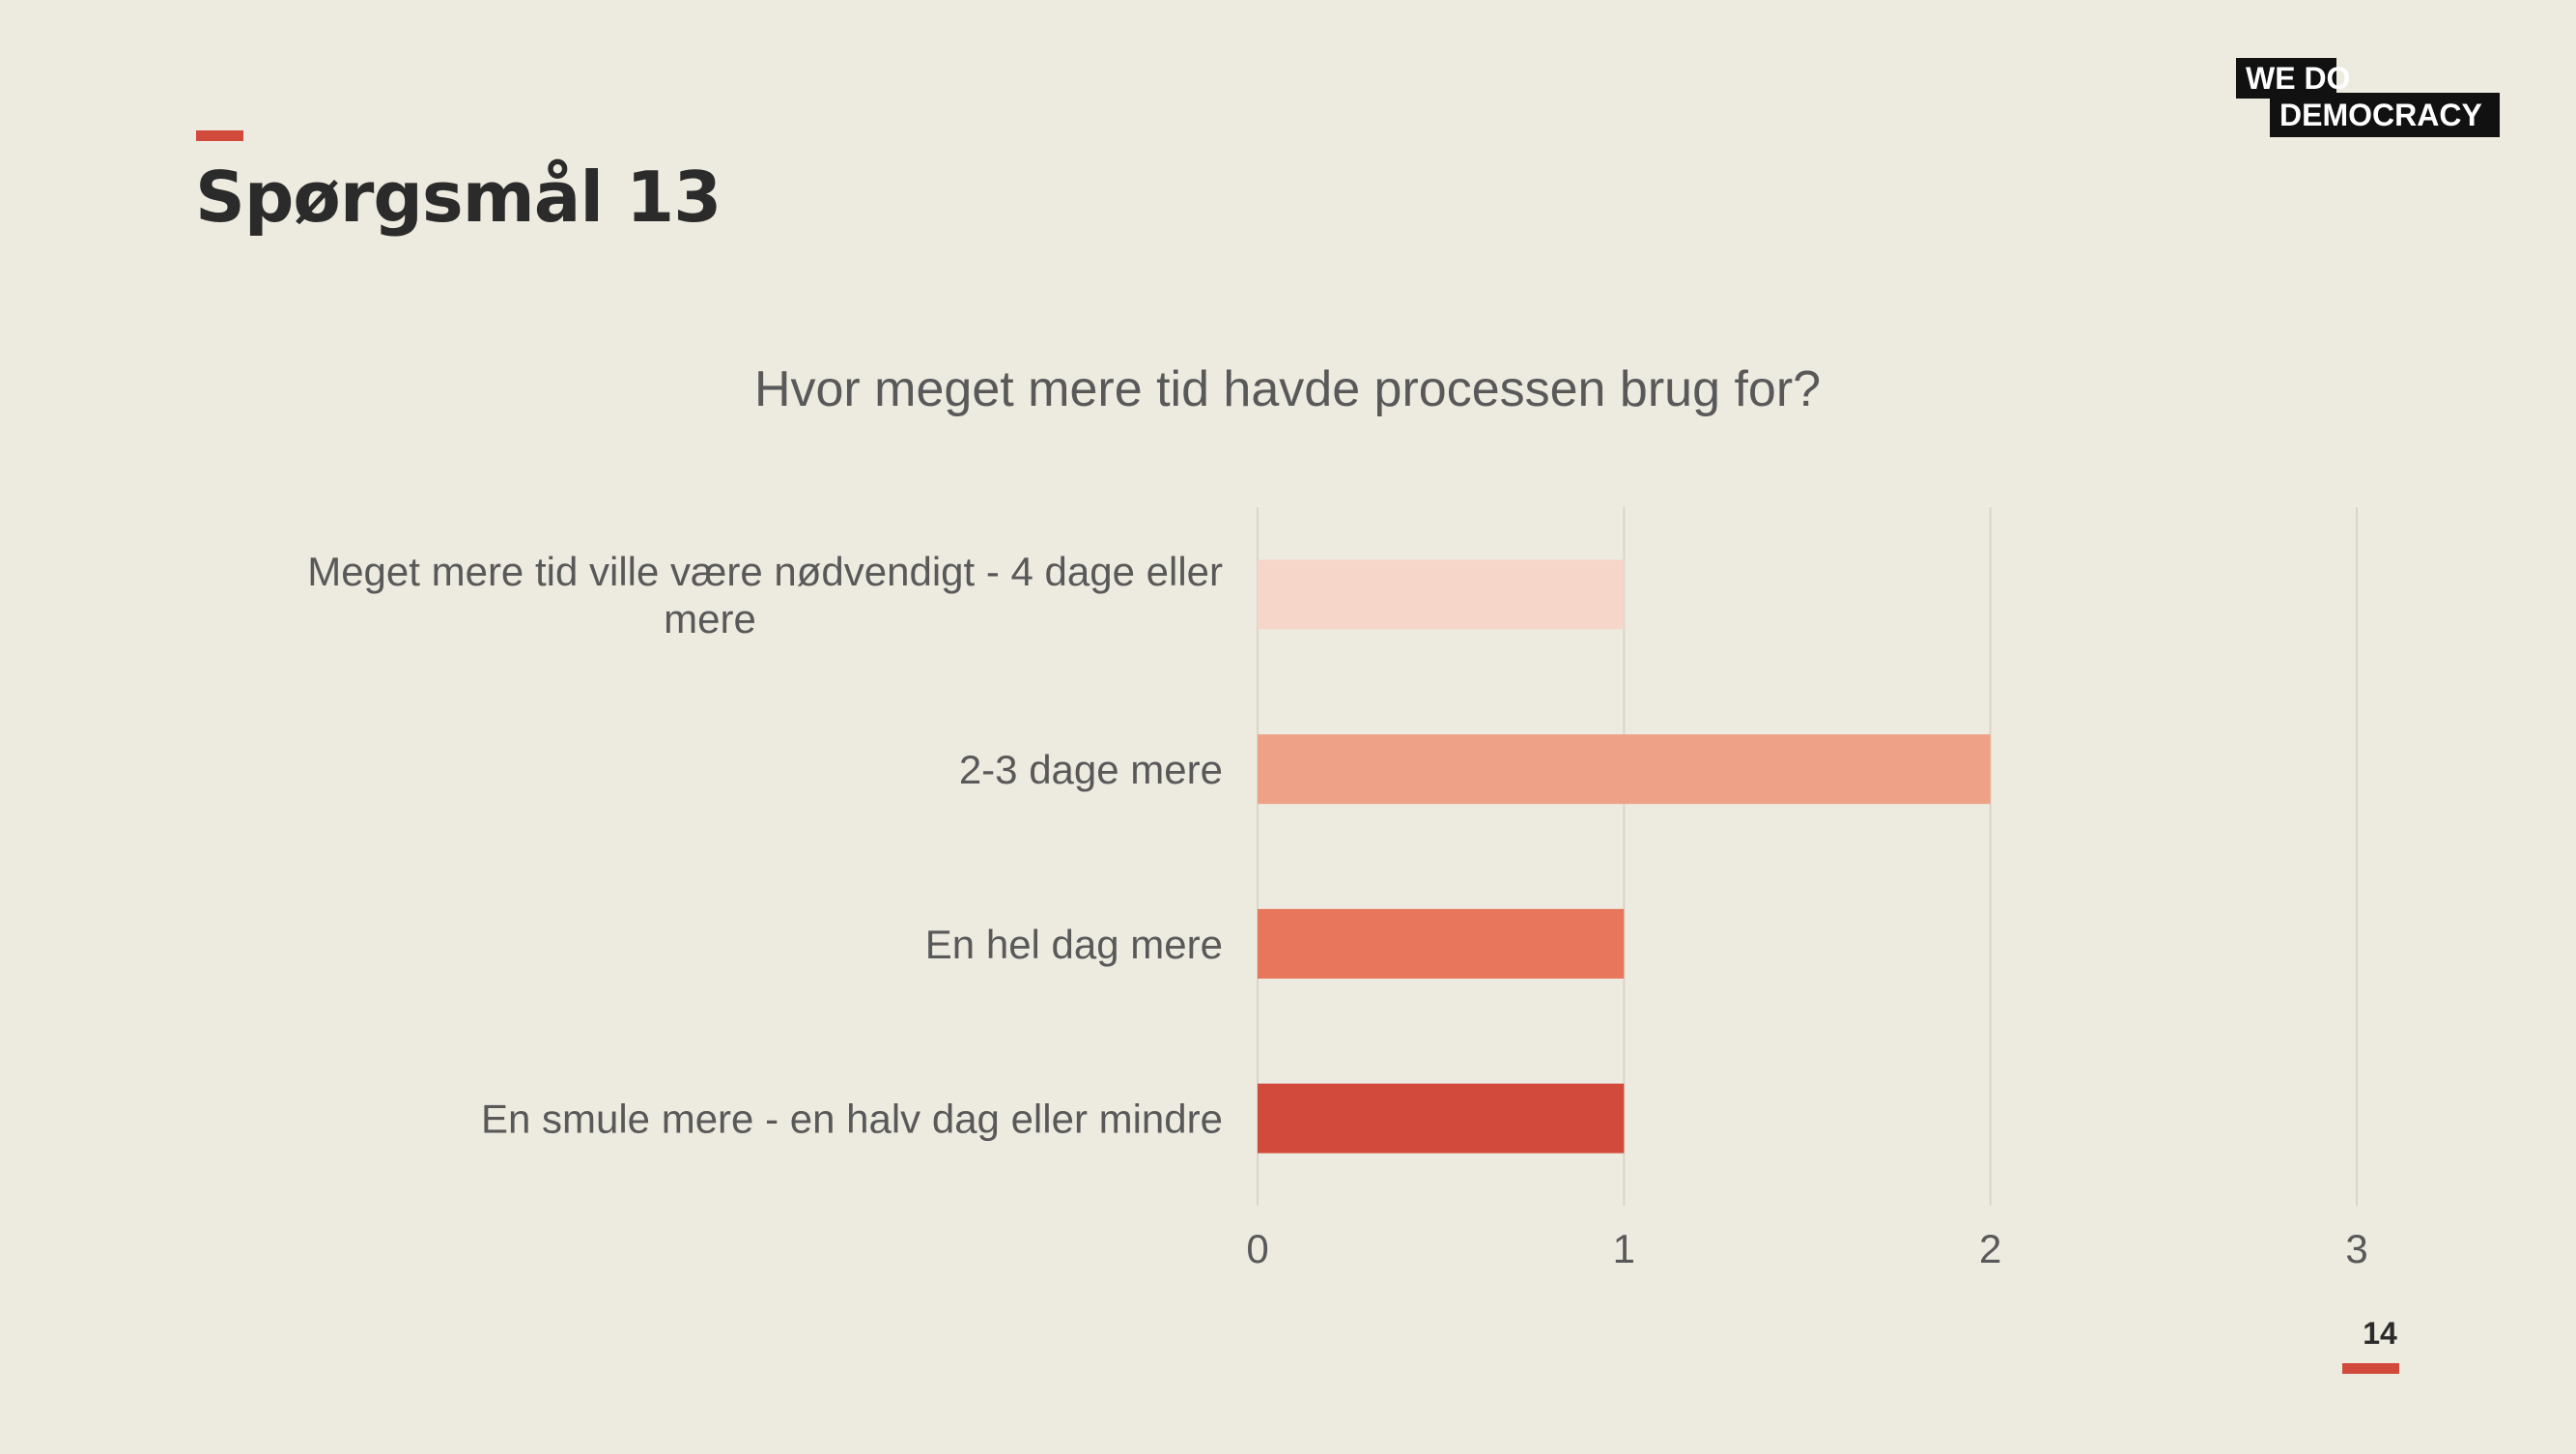  I want to click on title-accent-bar, so click(219, 136).